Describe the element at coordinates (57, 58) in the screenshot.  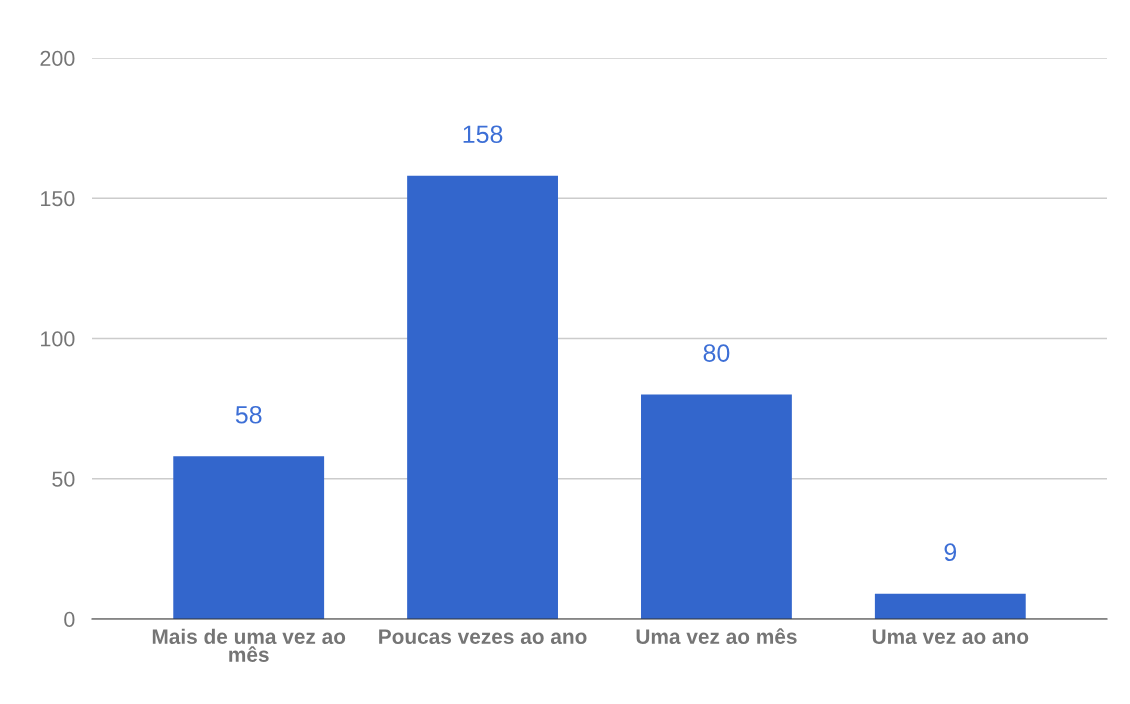
I see `y-tick-label: 200` at that location.